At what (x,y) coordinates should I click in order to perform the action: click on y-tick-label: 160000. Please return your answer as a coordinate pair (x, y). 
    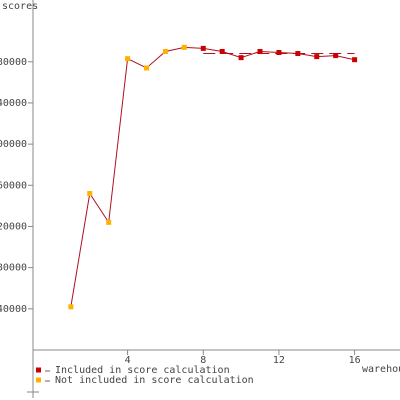
    Looking at the image, I should click on (13, 185).